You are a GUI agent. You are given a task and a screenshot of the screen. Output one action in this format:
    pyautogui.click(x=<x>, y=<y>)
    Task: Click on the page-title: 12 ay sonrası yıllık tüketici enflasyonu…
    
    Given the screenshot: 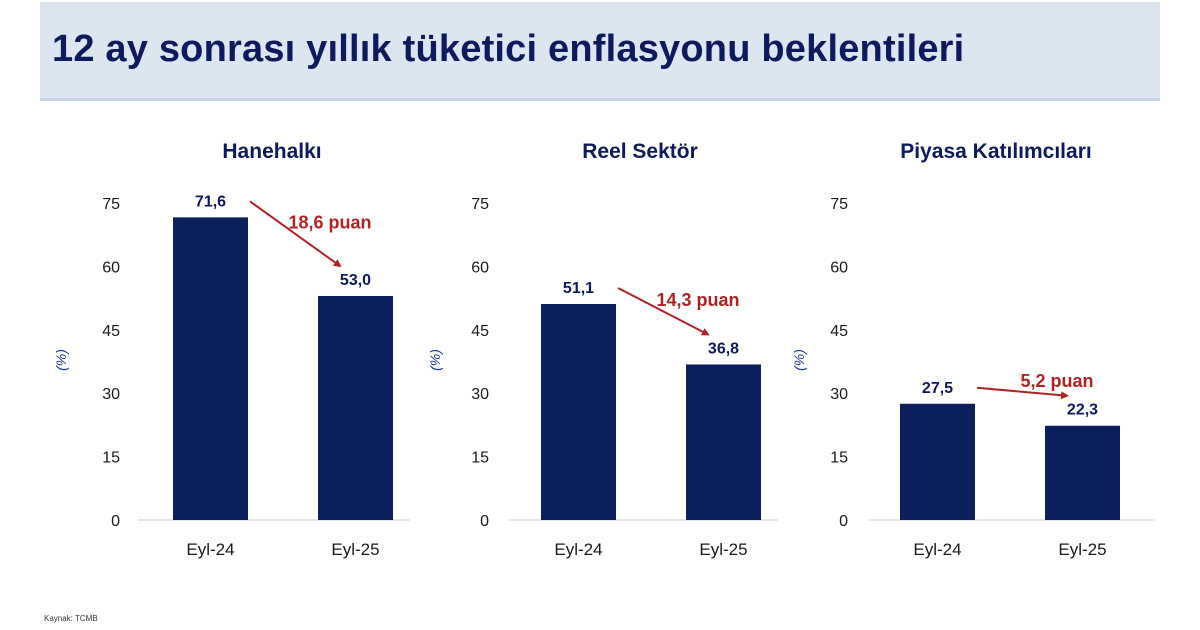 What is the action you would take?
    pyautogui.click(x=508, y=49)
    